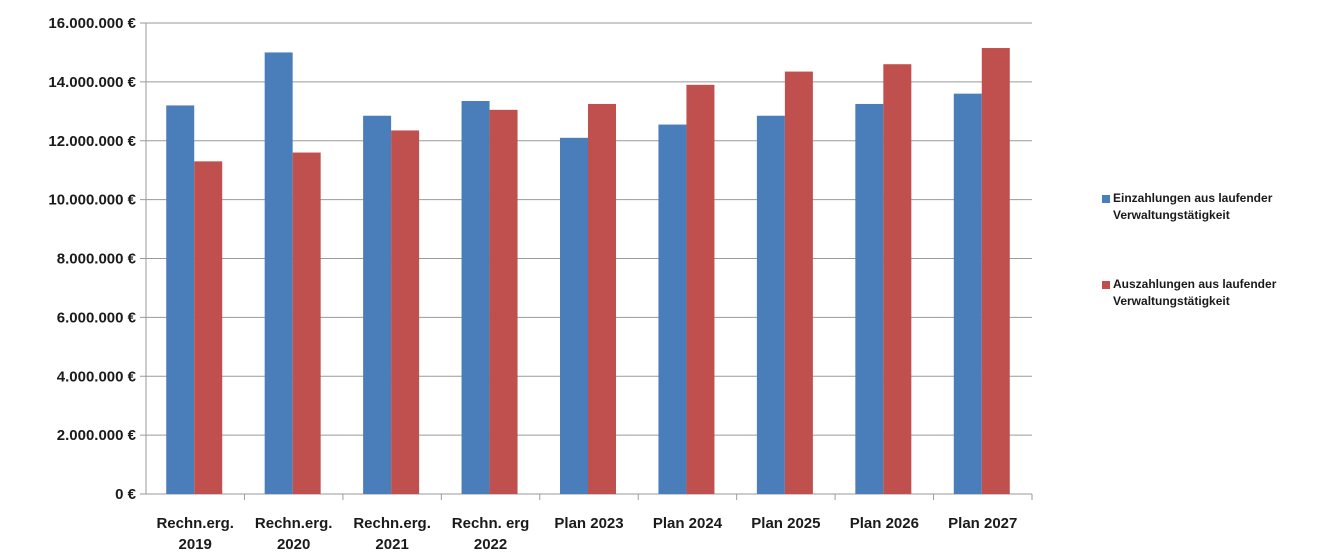  I want to click on y-tick-label: 8.000.000 €, so click(97, 259).